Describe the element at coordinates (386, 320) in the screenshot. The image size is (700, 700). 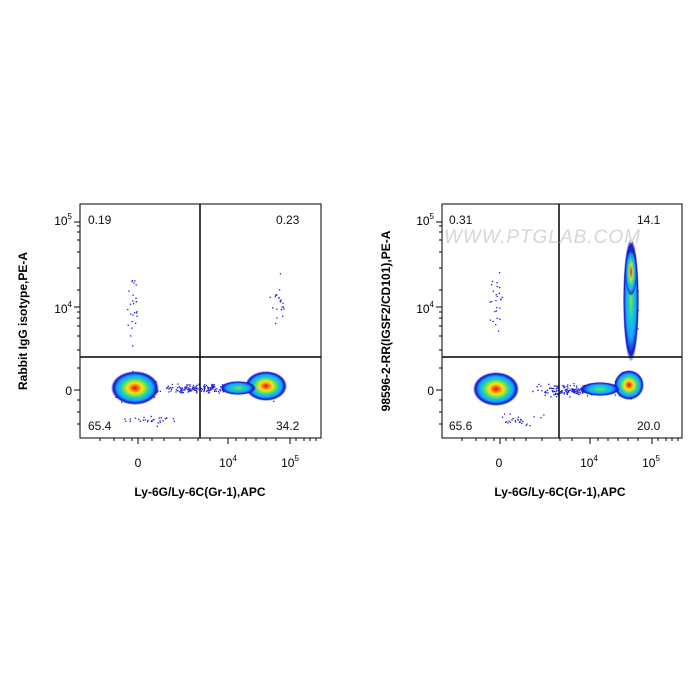
I see `y-axis-title: 98596-2-RR(IGSF2/CD101),PE-A` at that location.